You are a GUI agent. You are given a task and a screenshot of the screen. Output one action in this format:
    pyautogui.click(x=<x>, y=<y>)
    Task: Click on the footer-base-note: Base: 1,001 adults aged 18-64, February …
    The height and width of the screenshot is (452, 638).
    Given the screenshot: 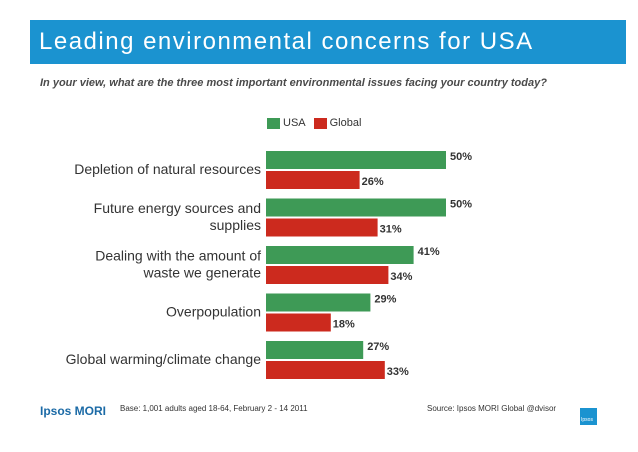 What is the action you would take?
    pyautogui.click(x=214, y=408)
    